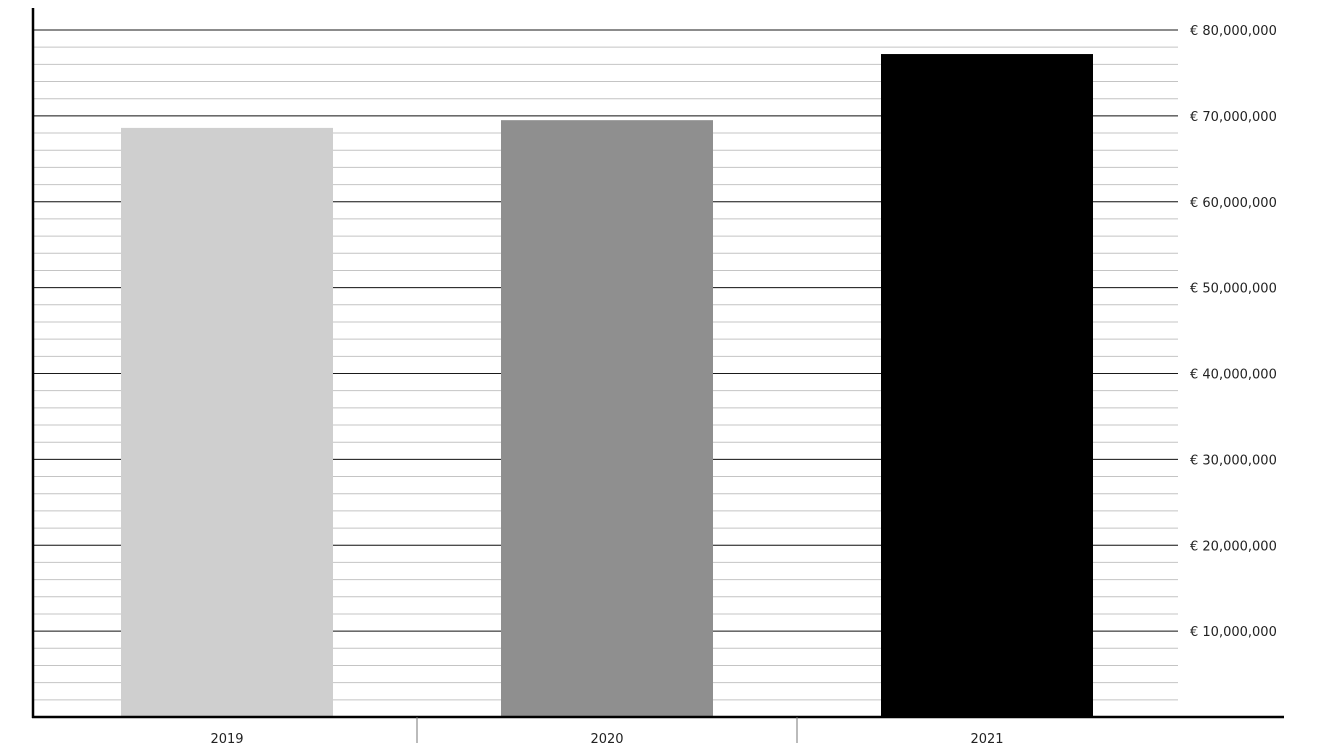  Describe the element at coordinates (1233, 289) in the screenshot. I see `y-tick-label: € 50,000,000` at that location.